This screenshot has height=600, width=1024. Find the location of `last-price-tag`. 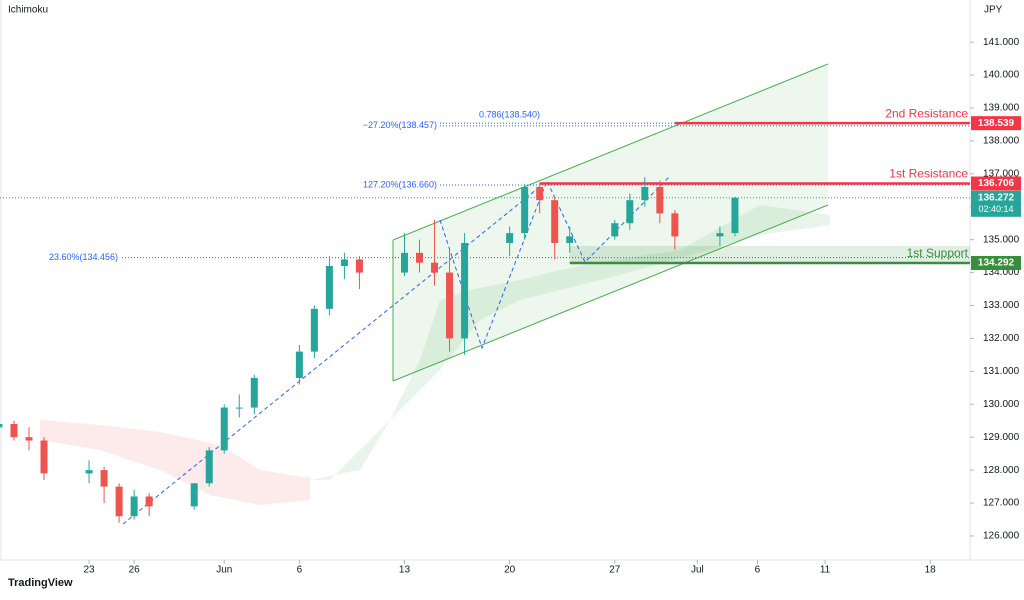

last-price-tag is located at coordinates (996, 203).